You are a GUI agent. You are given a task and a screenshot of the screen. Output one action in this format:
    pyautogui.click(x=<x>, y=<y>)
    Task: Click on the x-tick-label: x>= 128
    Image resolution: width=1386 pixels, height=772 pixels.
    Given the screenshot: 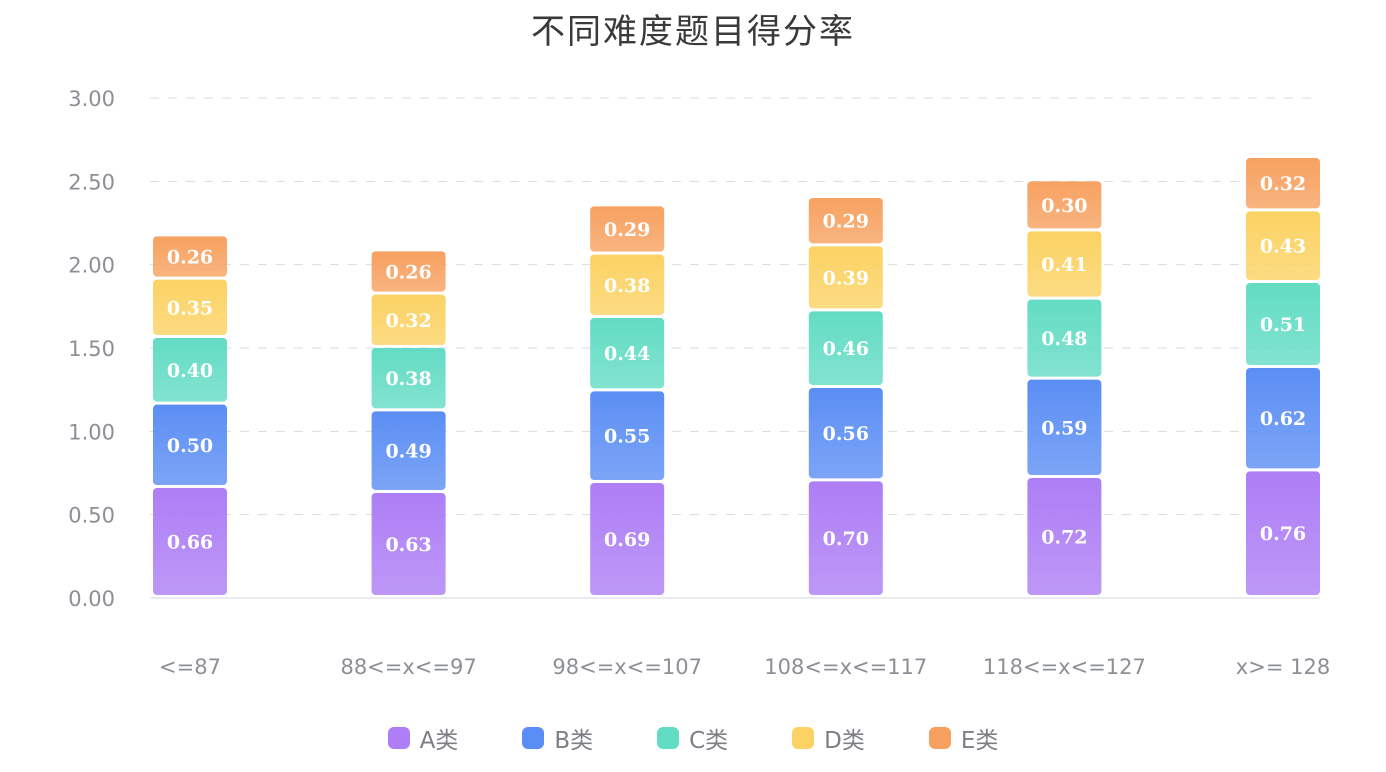 What is the action you would take?
    pyautogui.click(x=1283, y=667)
    